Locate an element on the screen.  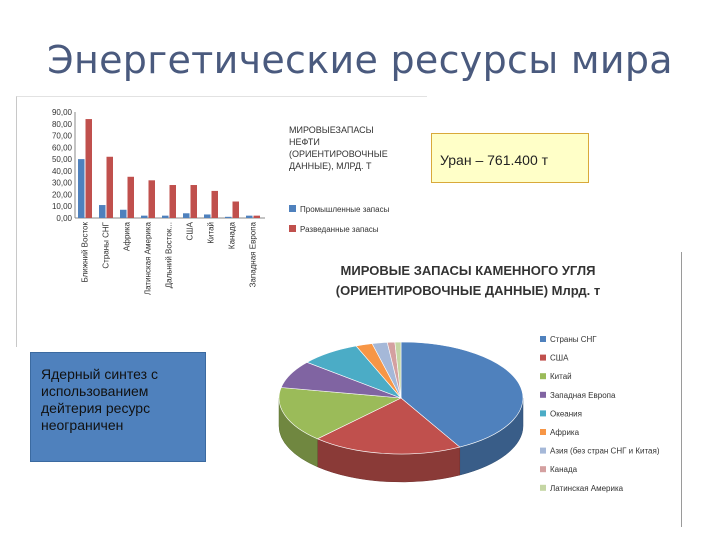
coal-legend-label: Латинская Америка is located at coordinates (587, 488).